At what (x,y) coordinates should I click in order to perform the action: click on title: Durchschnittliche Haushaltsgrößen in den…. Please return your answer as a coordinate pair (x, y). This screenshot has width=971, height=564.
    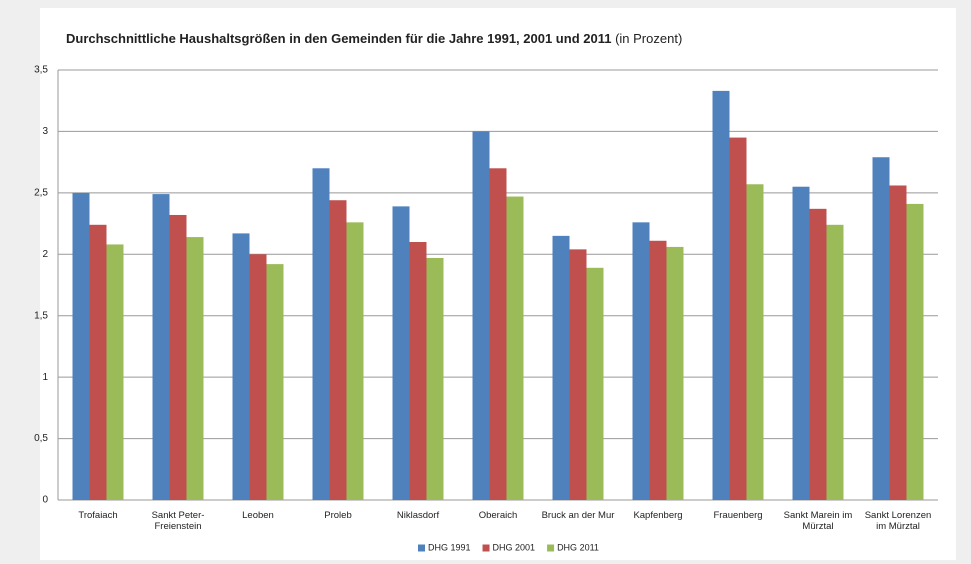
    Looking at the image, I should click on (338, 38).